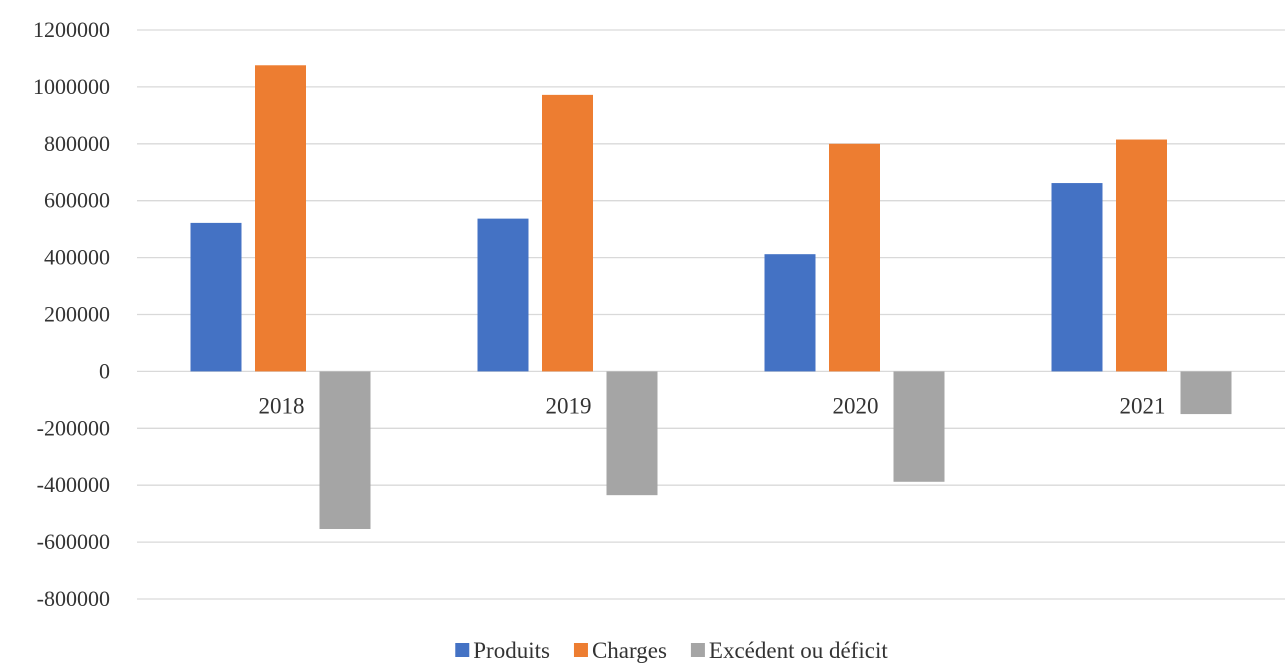 The width and height of the screenshot is (1285, 670). What do you see at coordinates (1077, 277) in the screenshot?
I see `bar-produits-2021` at bounding box center [1077, 277].